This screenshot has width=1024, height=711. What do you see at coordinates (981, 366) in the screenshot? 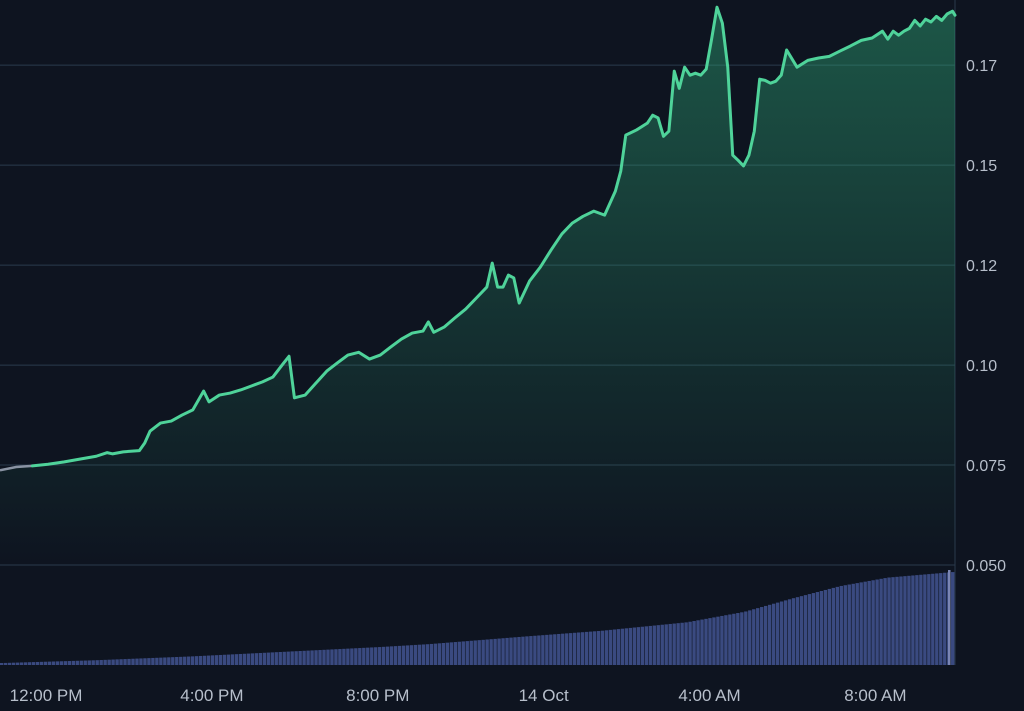
I see `y-tick-label: 0.10` at bounding box center [981, 366].